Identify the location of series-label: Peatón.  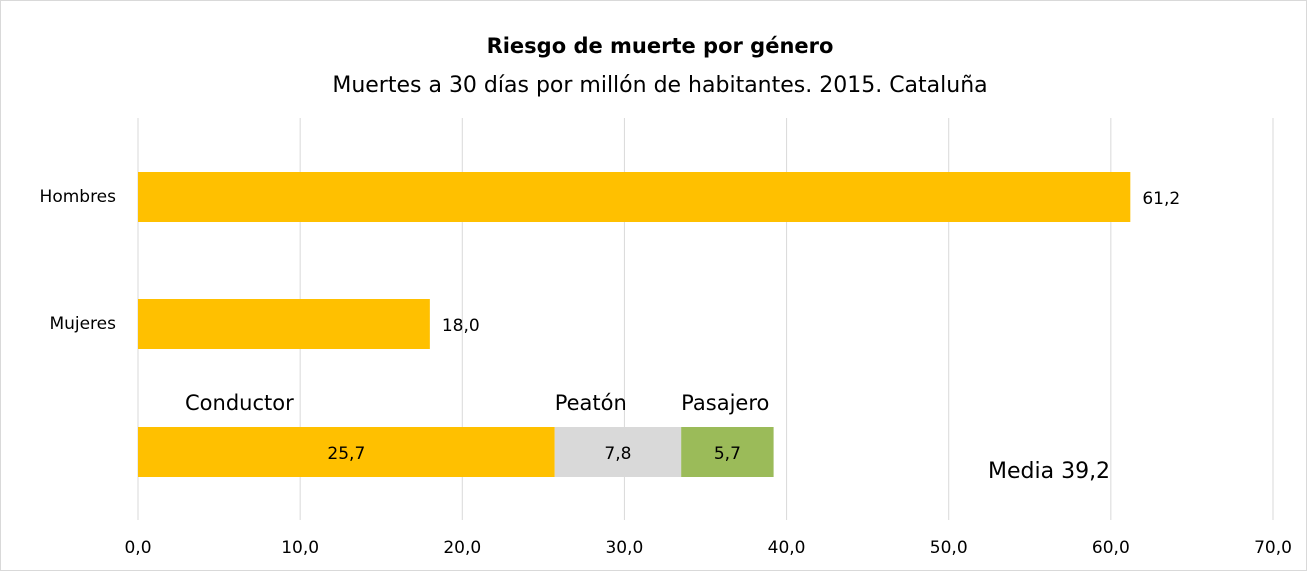
(591, 403).